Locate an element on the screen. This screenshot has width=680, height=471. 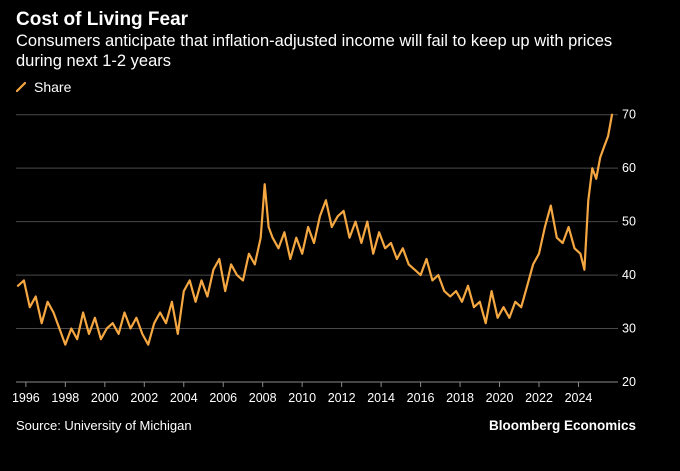
x-tick-label: 2020 is located at coordinates (500, 398).